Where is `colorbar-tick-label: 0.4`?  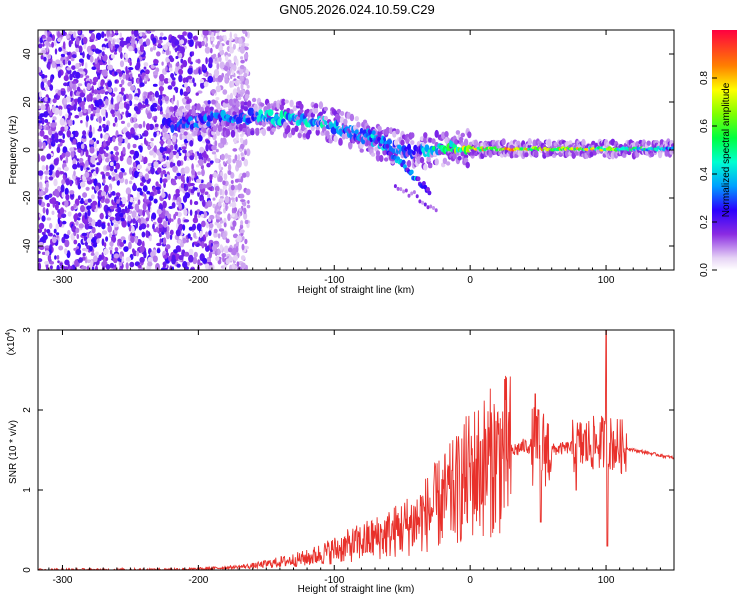 colorbar-tick-label: 0.4 is located at coordinates (704, 174).